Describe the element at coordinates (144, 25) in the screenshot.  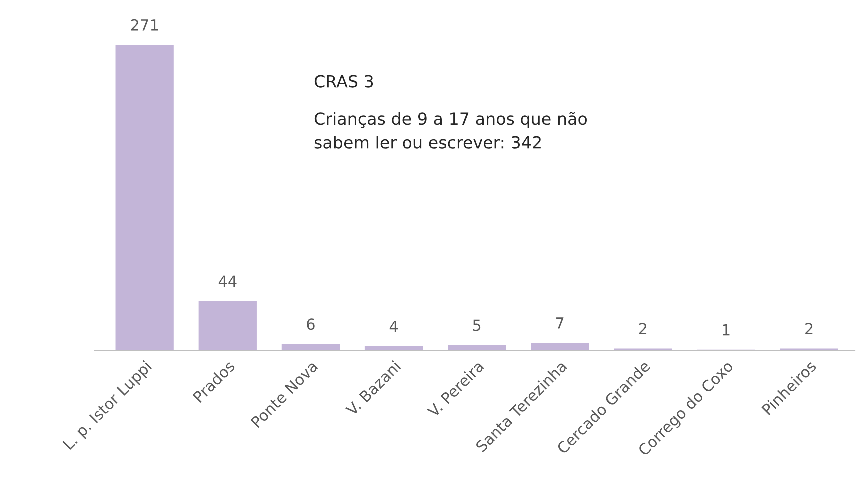
I see `data-label: 271` at that location.